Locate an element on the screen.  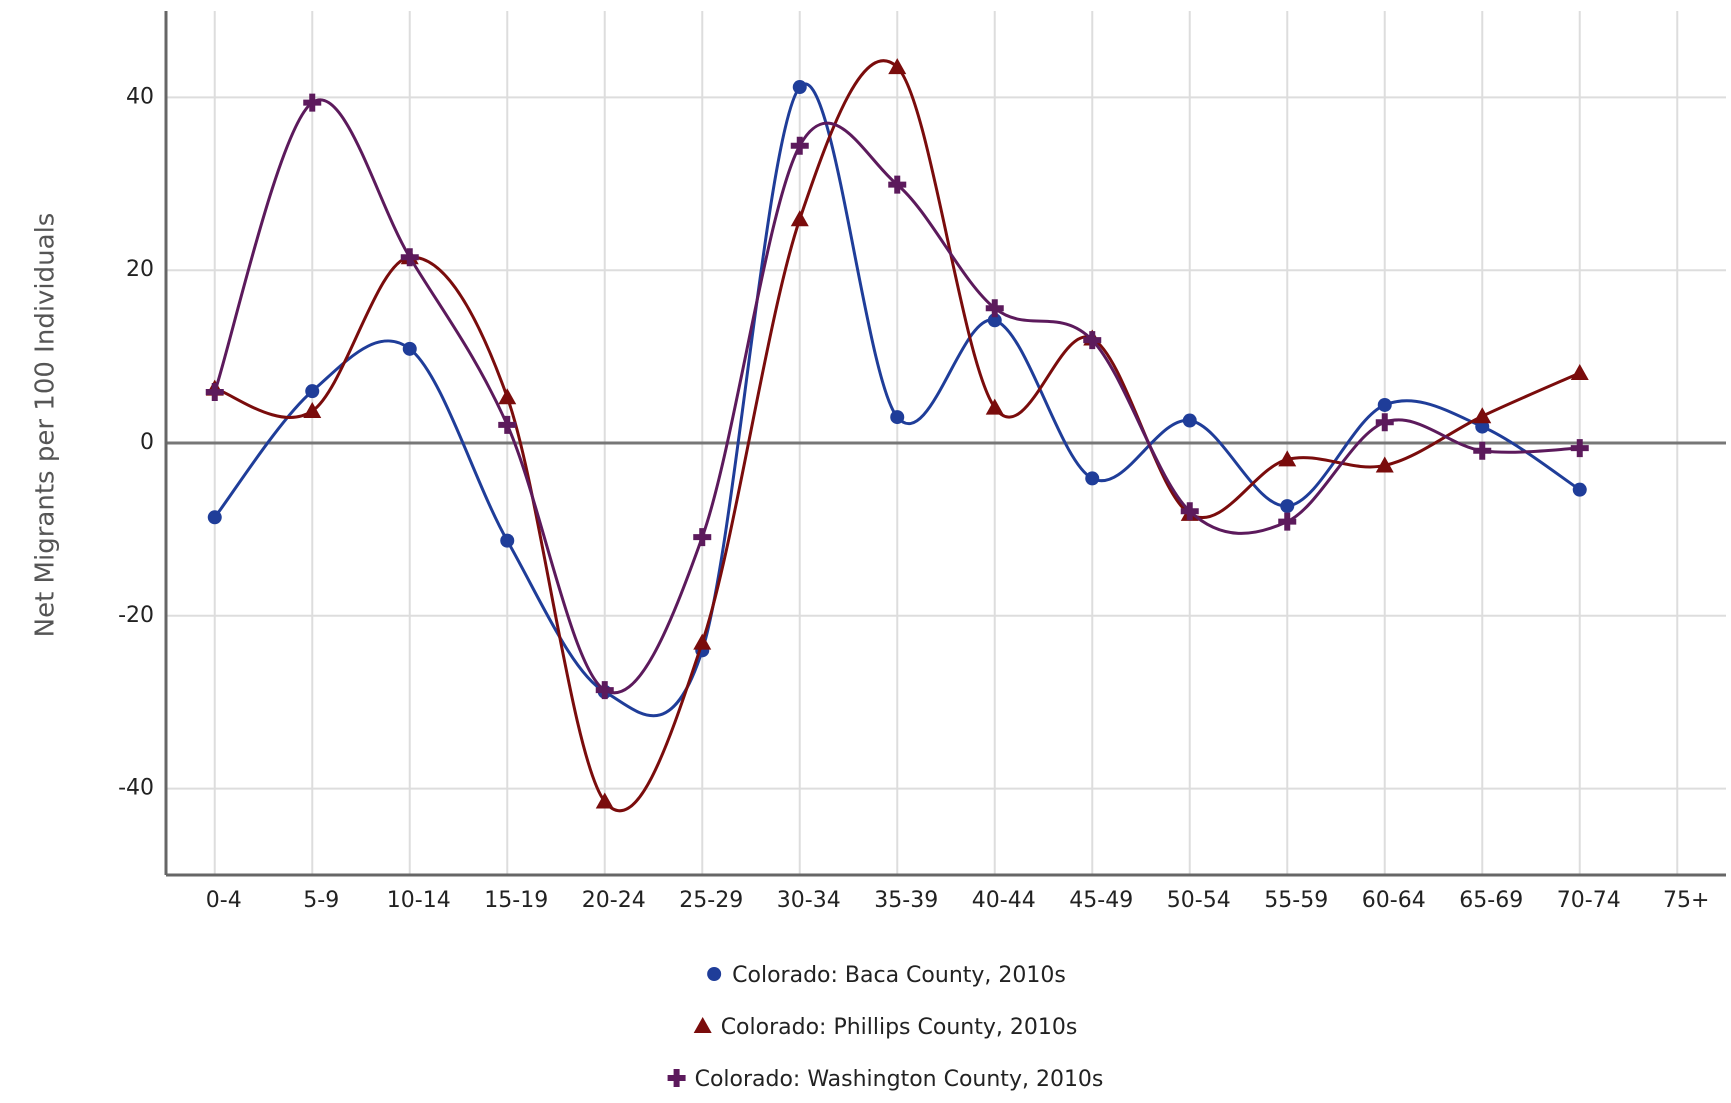
legend-item: Colorado: Washington County, 2010s is located at coordinates (885, 1079).